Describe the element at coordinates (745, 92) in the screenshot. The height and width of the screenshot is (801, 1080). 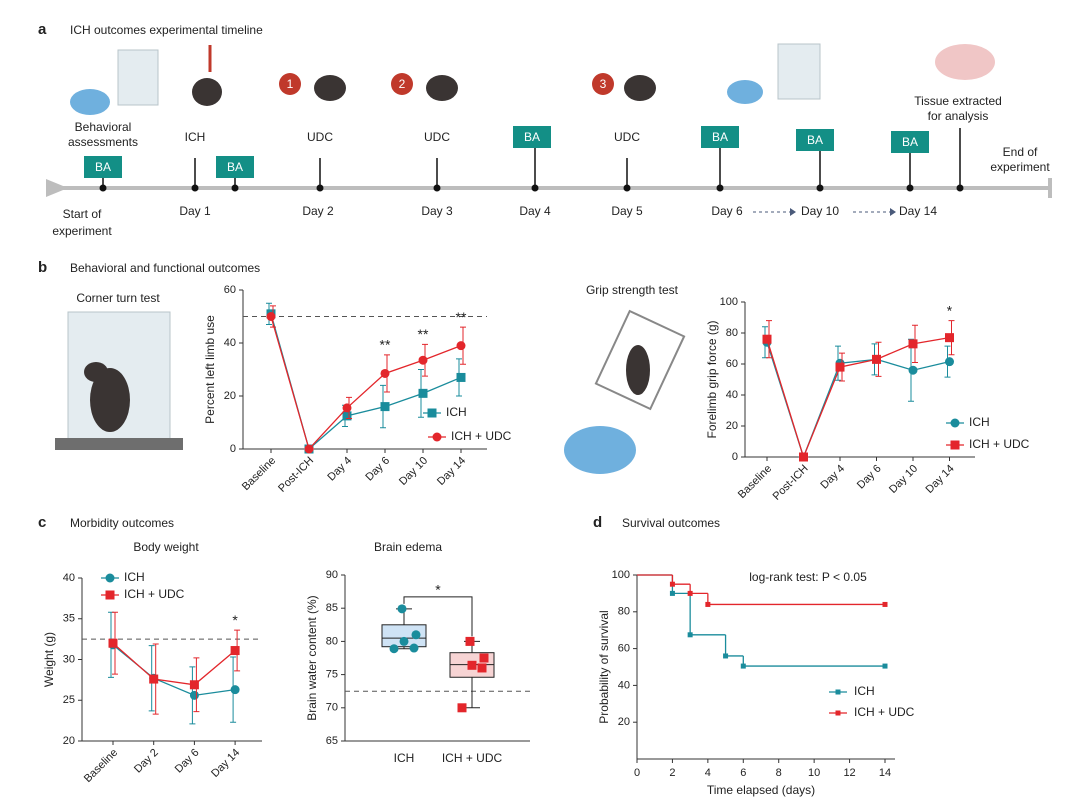
I see `hand` at that location.